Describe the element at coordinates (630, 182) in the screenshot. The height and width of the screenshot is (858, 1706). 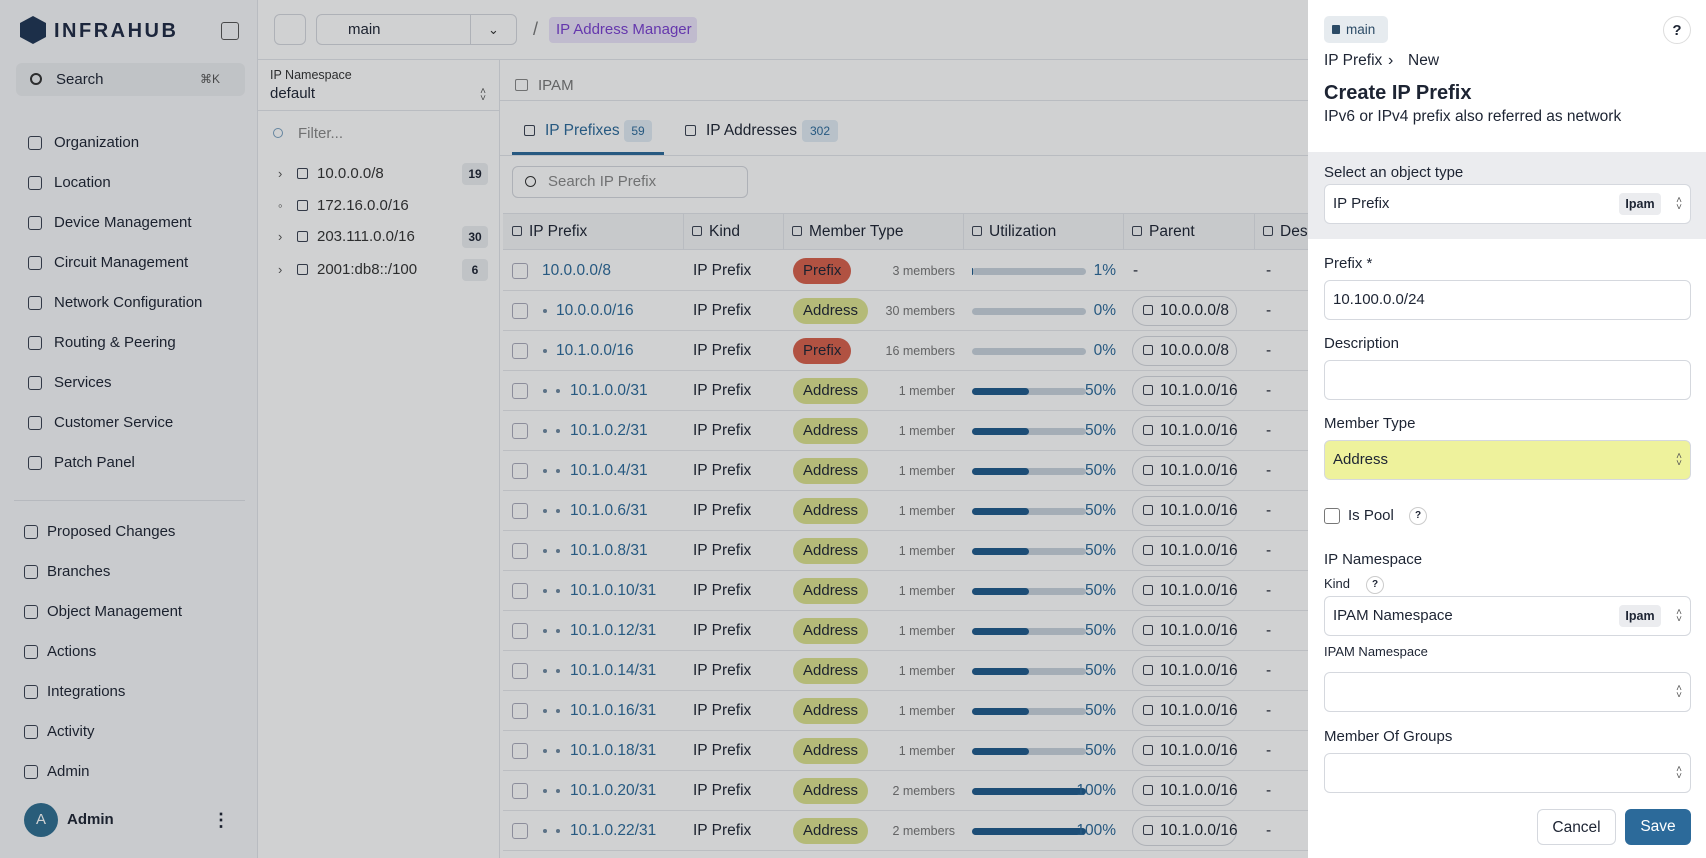
I see `search-input` at that location.